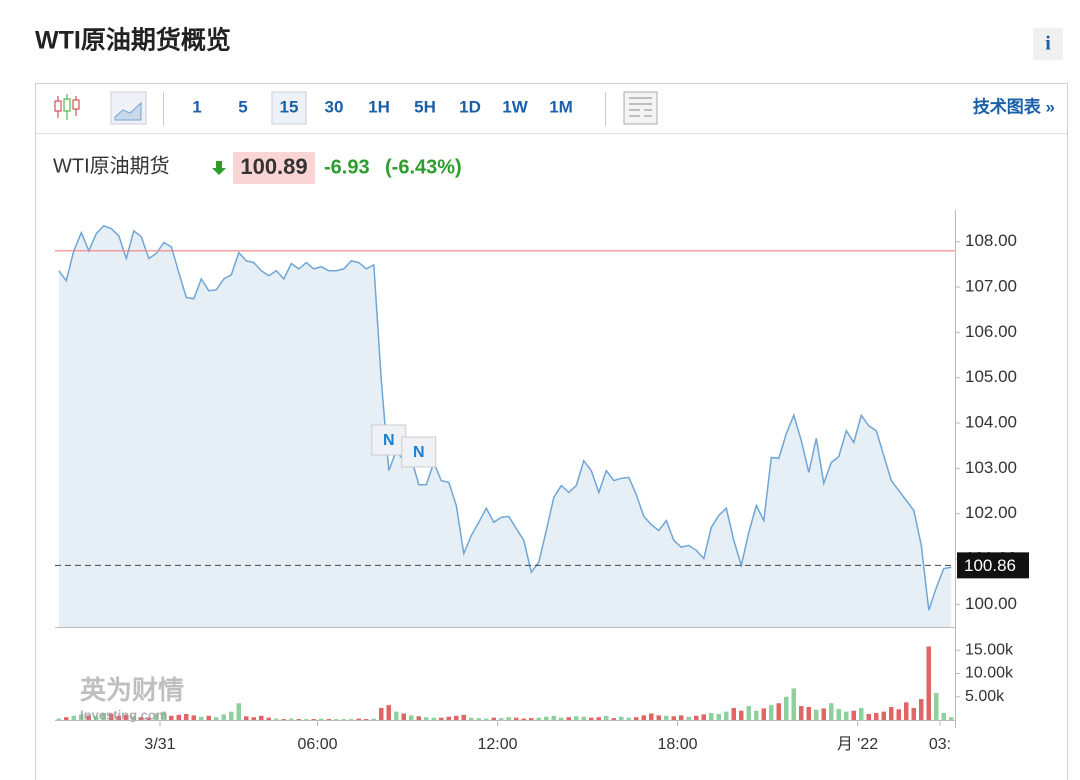  I want to click on interval-button: 15, so click(289, 106).